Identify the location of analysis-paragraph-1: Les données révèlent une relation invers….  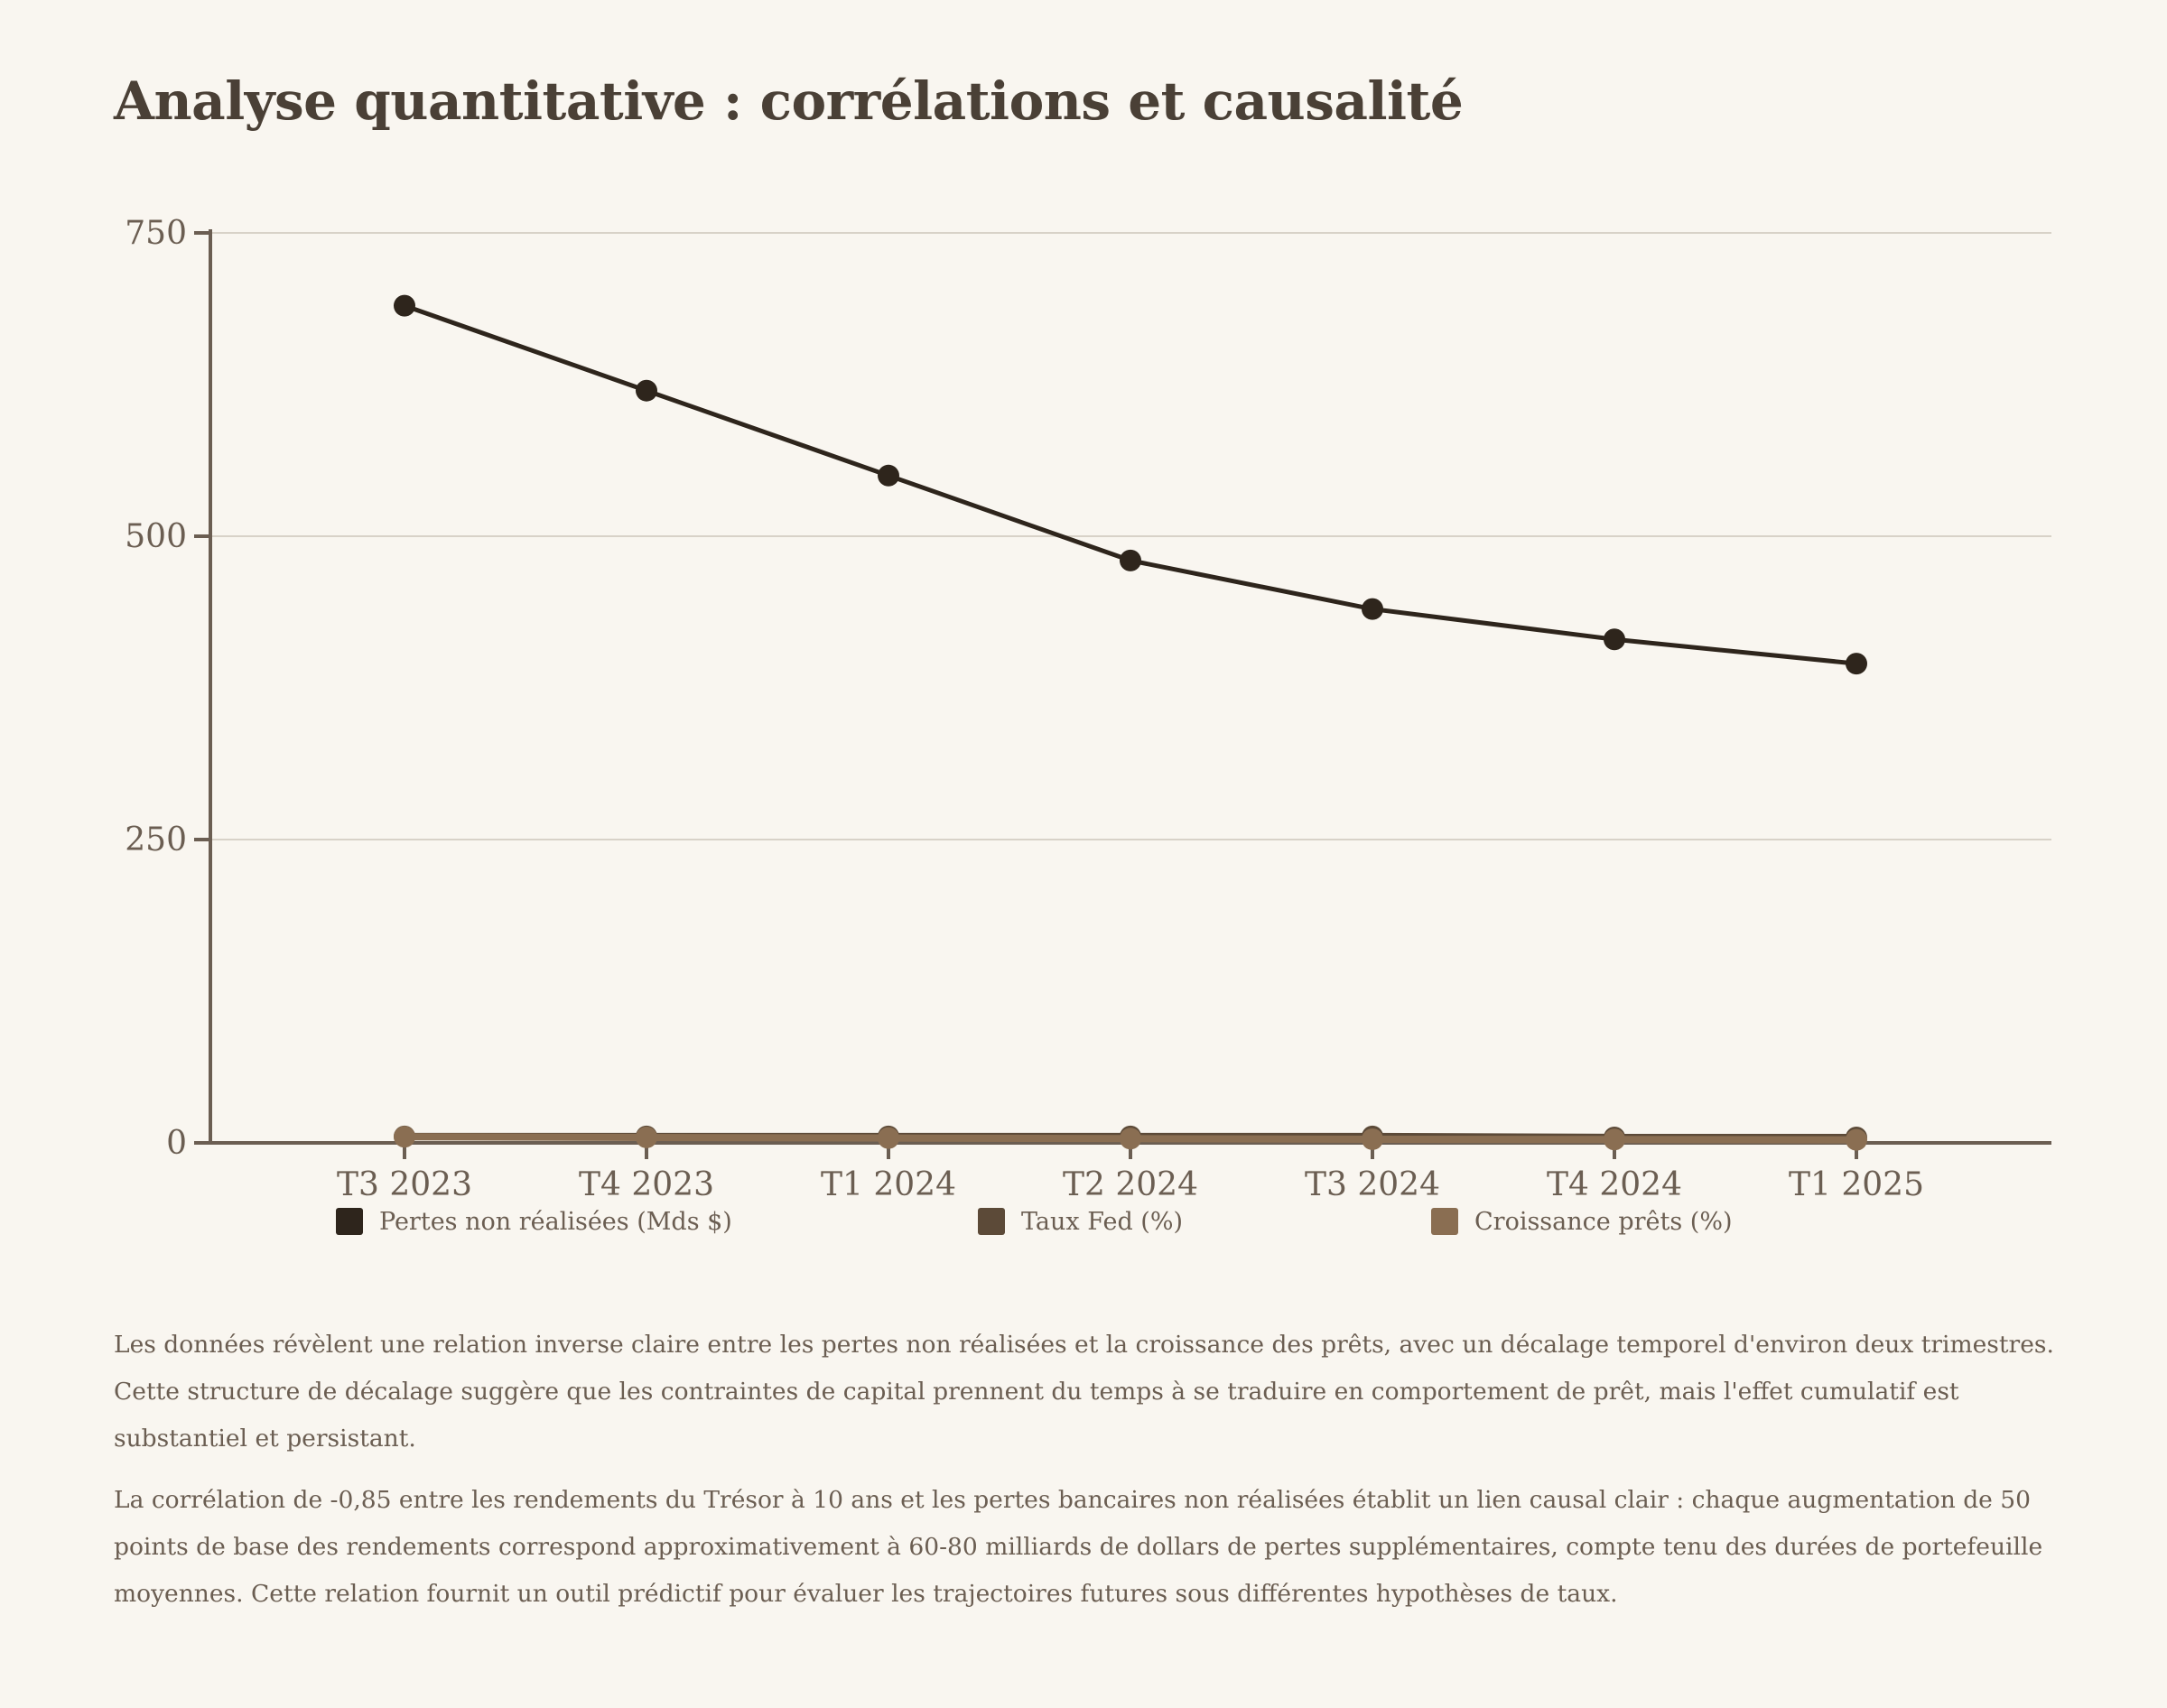
(1084, 1392).